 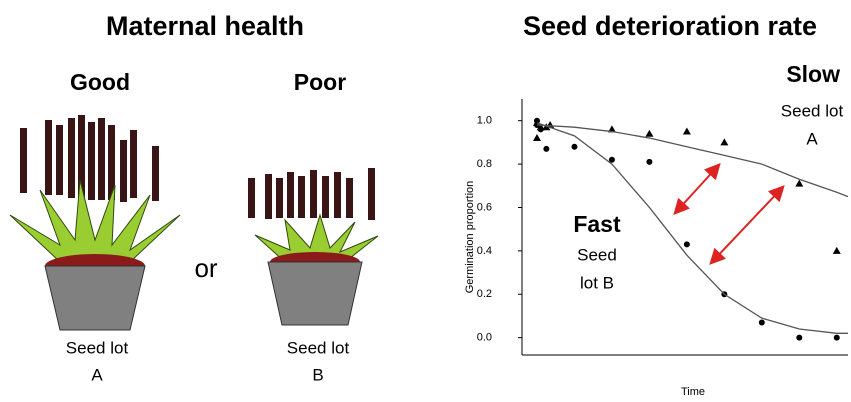 What do you see at coordinates (484, 294) in the screenshot?
I see `y-tick-label: 0.2` at bounding box center [484, 294].